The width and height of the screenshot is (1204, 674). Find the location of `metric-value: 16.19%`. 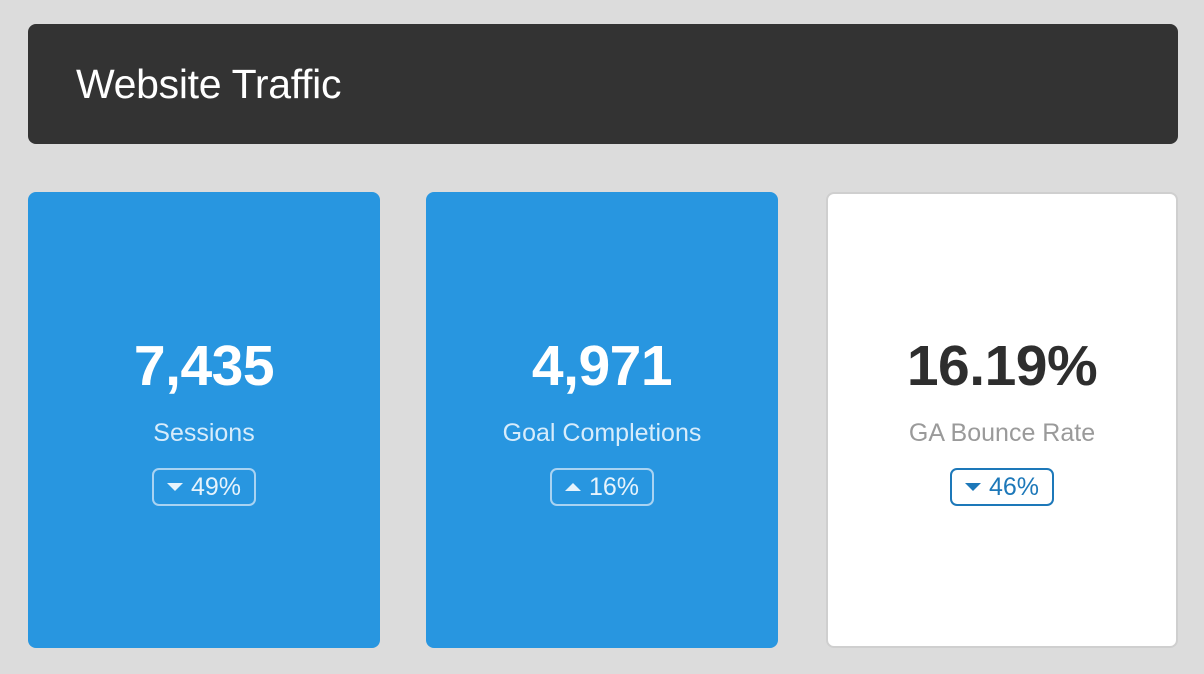

metric-value: 16.19% is located at coordinates (1002, 366).